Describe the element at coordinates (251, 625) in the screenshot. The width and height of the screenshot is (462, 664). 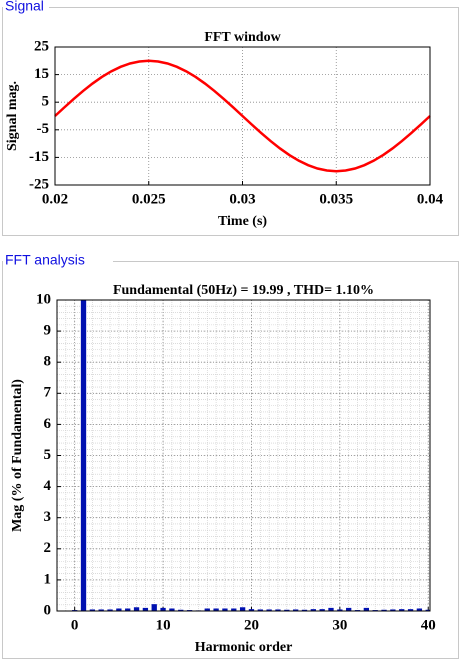
I see `x-tick-label: 20` at that location.